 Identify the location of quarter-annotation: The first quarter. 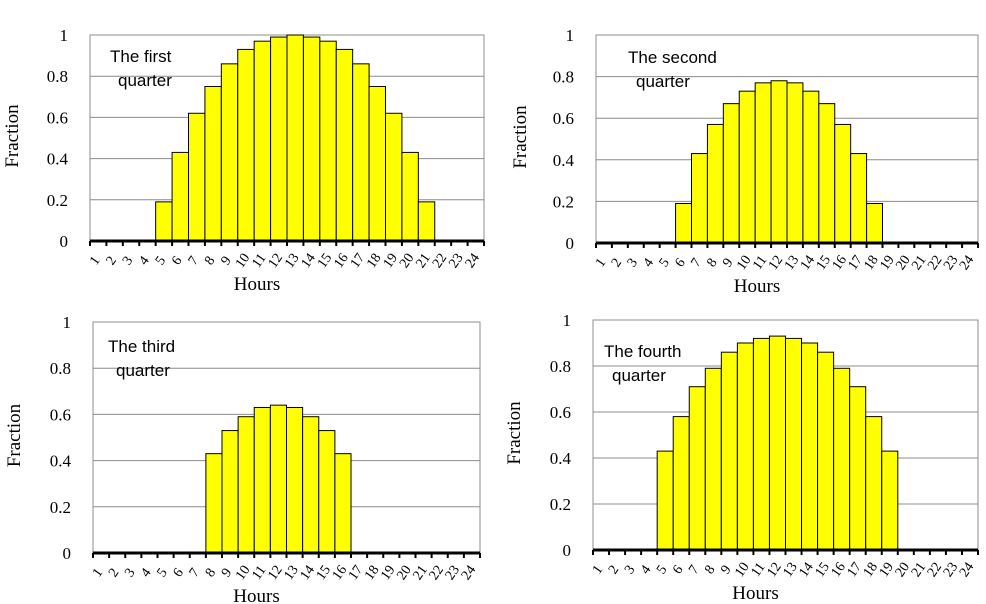
(141, 68).